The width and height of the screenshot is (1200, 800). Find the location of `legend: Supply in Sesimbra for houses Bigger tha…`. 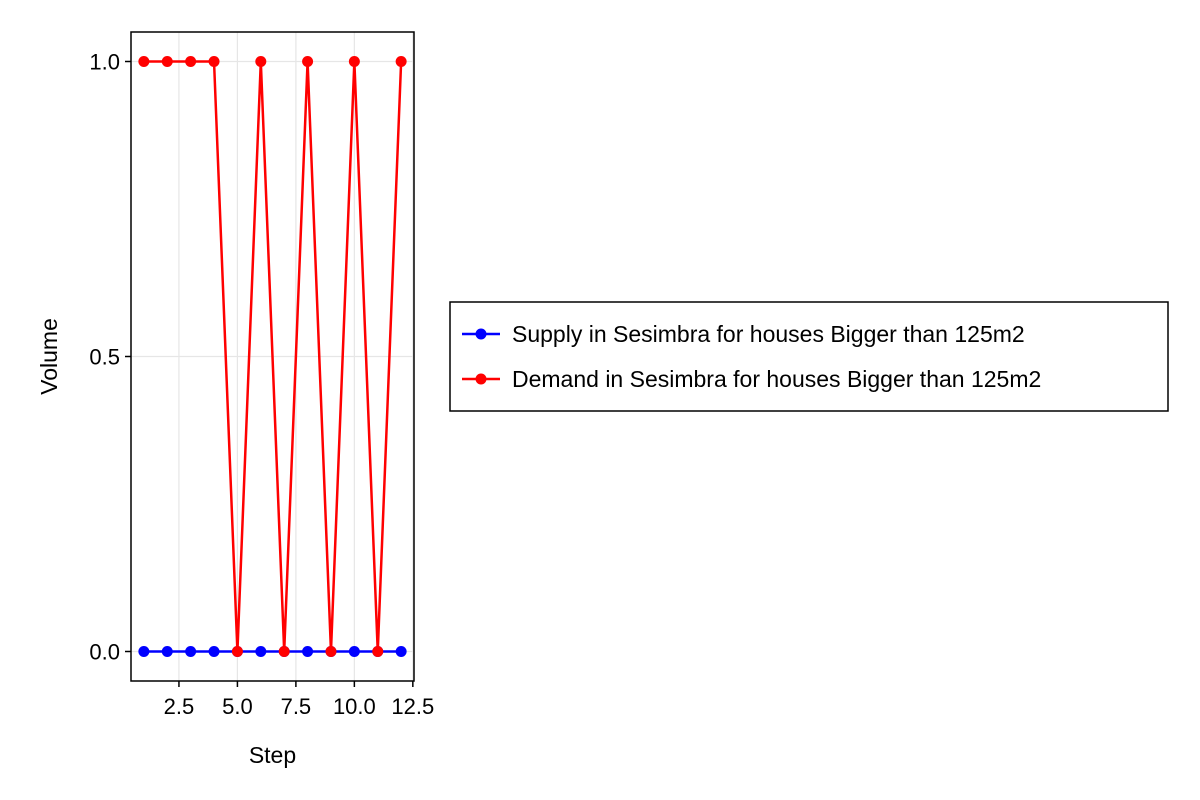

legend: Supply in Sesimbra for houses Bigger tha… is located at coordinates (809, 356).